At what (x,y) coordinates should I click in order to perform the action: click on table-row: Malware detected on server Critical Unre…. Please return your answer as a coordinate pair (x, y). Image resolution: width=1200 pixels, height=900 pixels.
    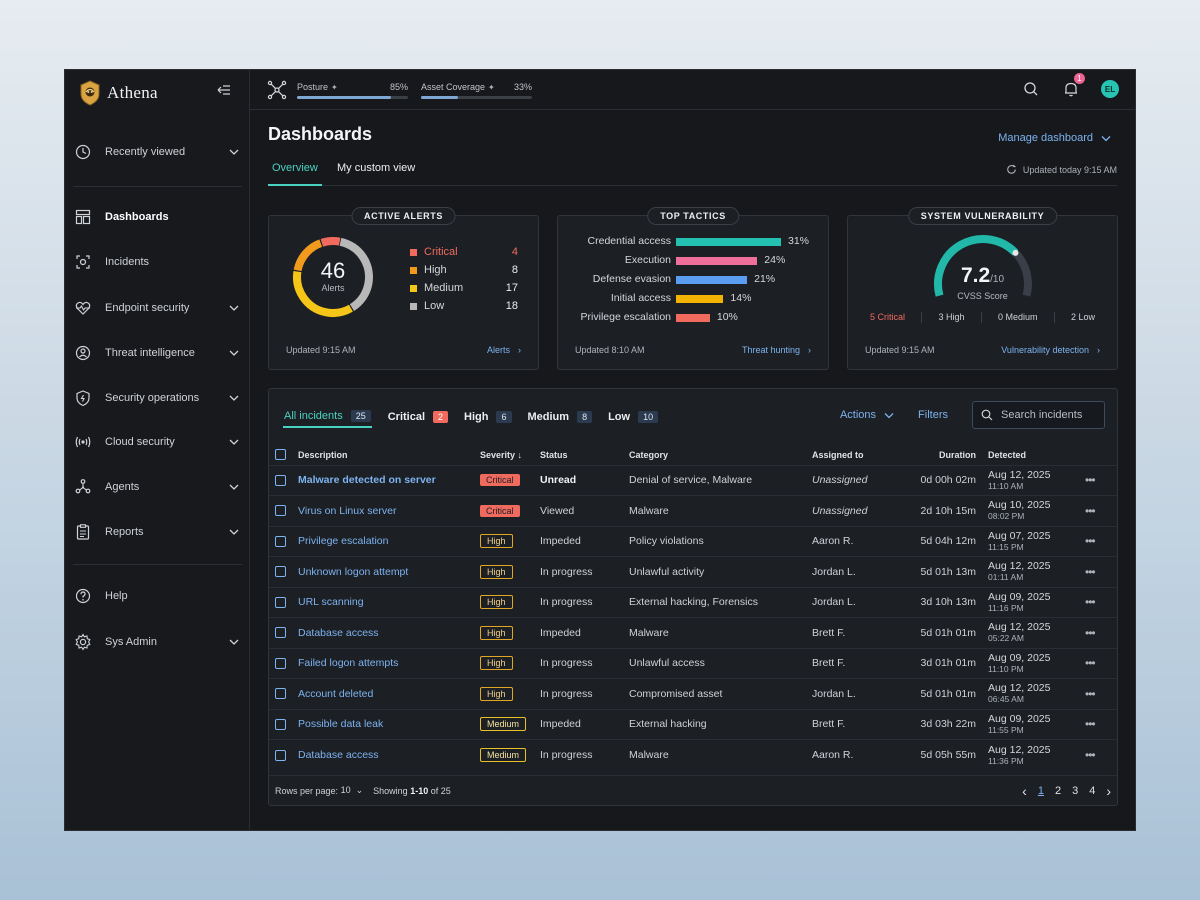
    Looking at the image, I should click on (693, 480).